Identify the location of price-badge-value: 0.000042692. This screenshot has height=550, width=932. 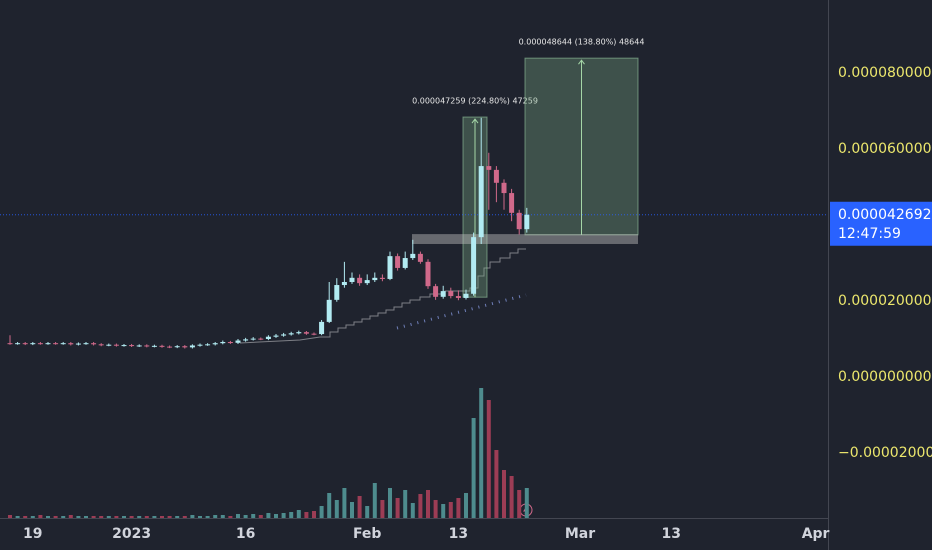
(885, 215).